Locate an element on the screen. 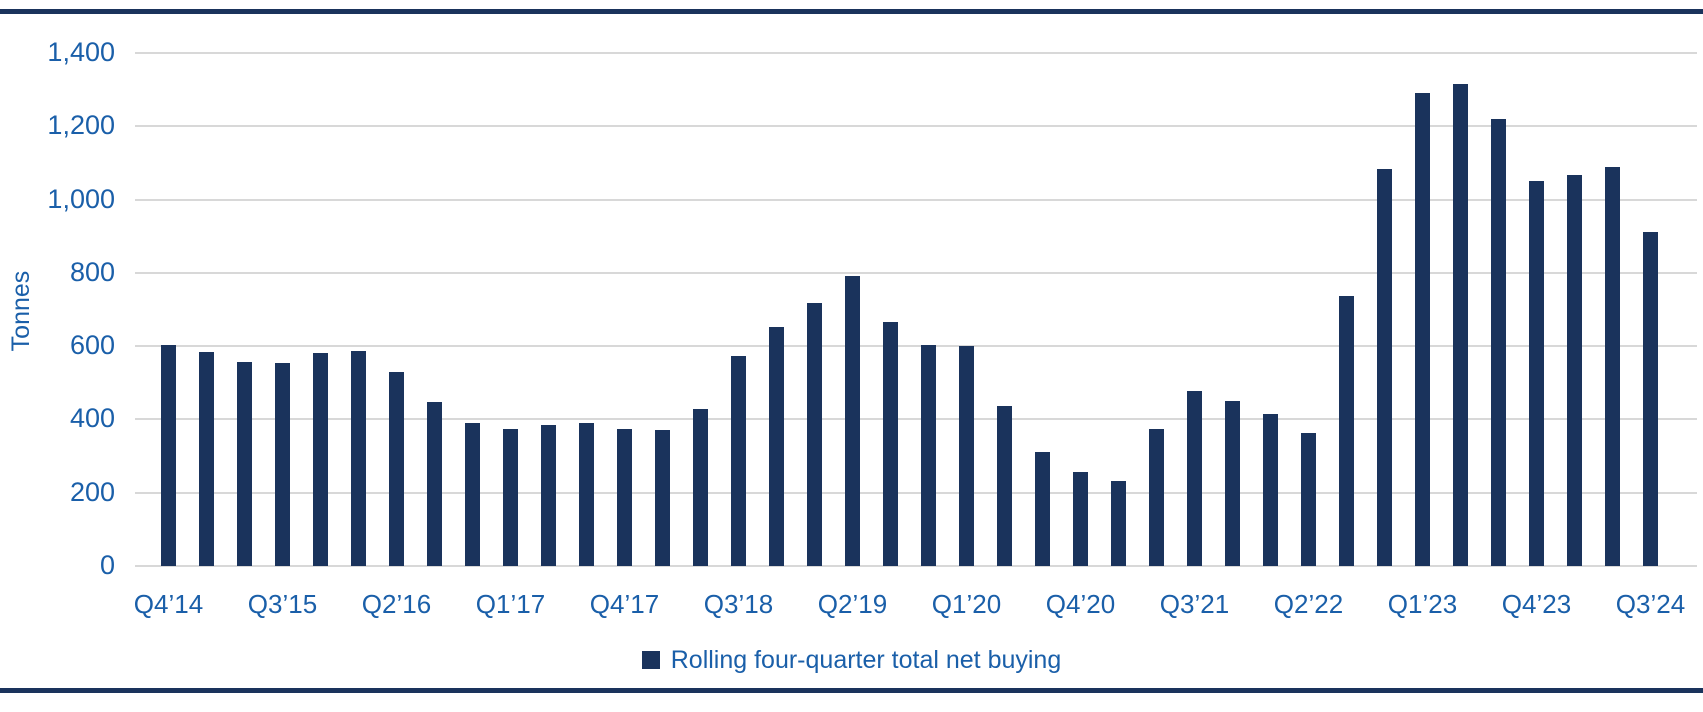  x-tick-label: Q3’18 is located at coordinates (738, 604).